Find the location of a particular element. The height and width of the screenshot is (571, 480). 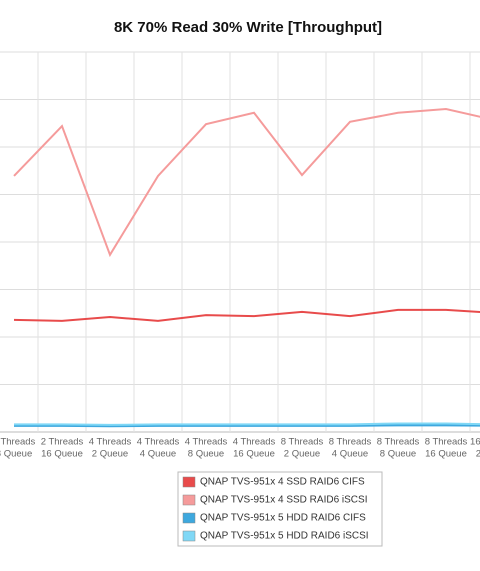

legend-label: QNAP TVS-951x 4 SSD RAID6 CIFS is located at coordinates (282, 482).